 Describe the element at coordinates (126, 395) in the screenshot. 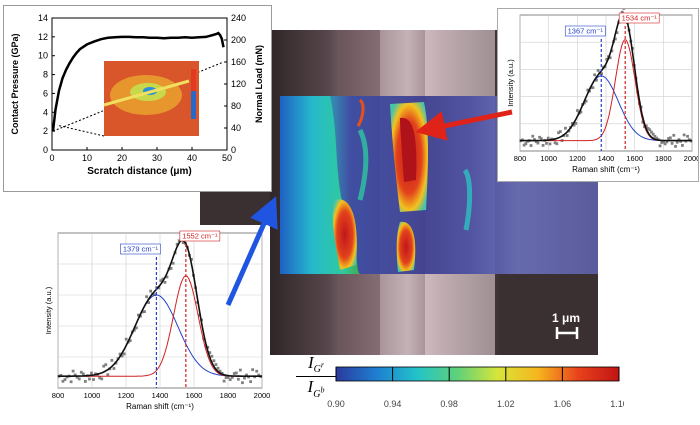

I see `x-tick-label: 1200` at that location.